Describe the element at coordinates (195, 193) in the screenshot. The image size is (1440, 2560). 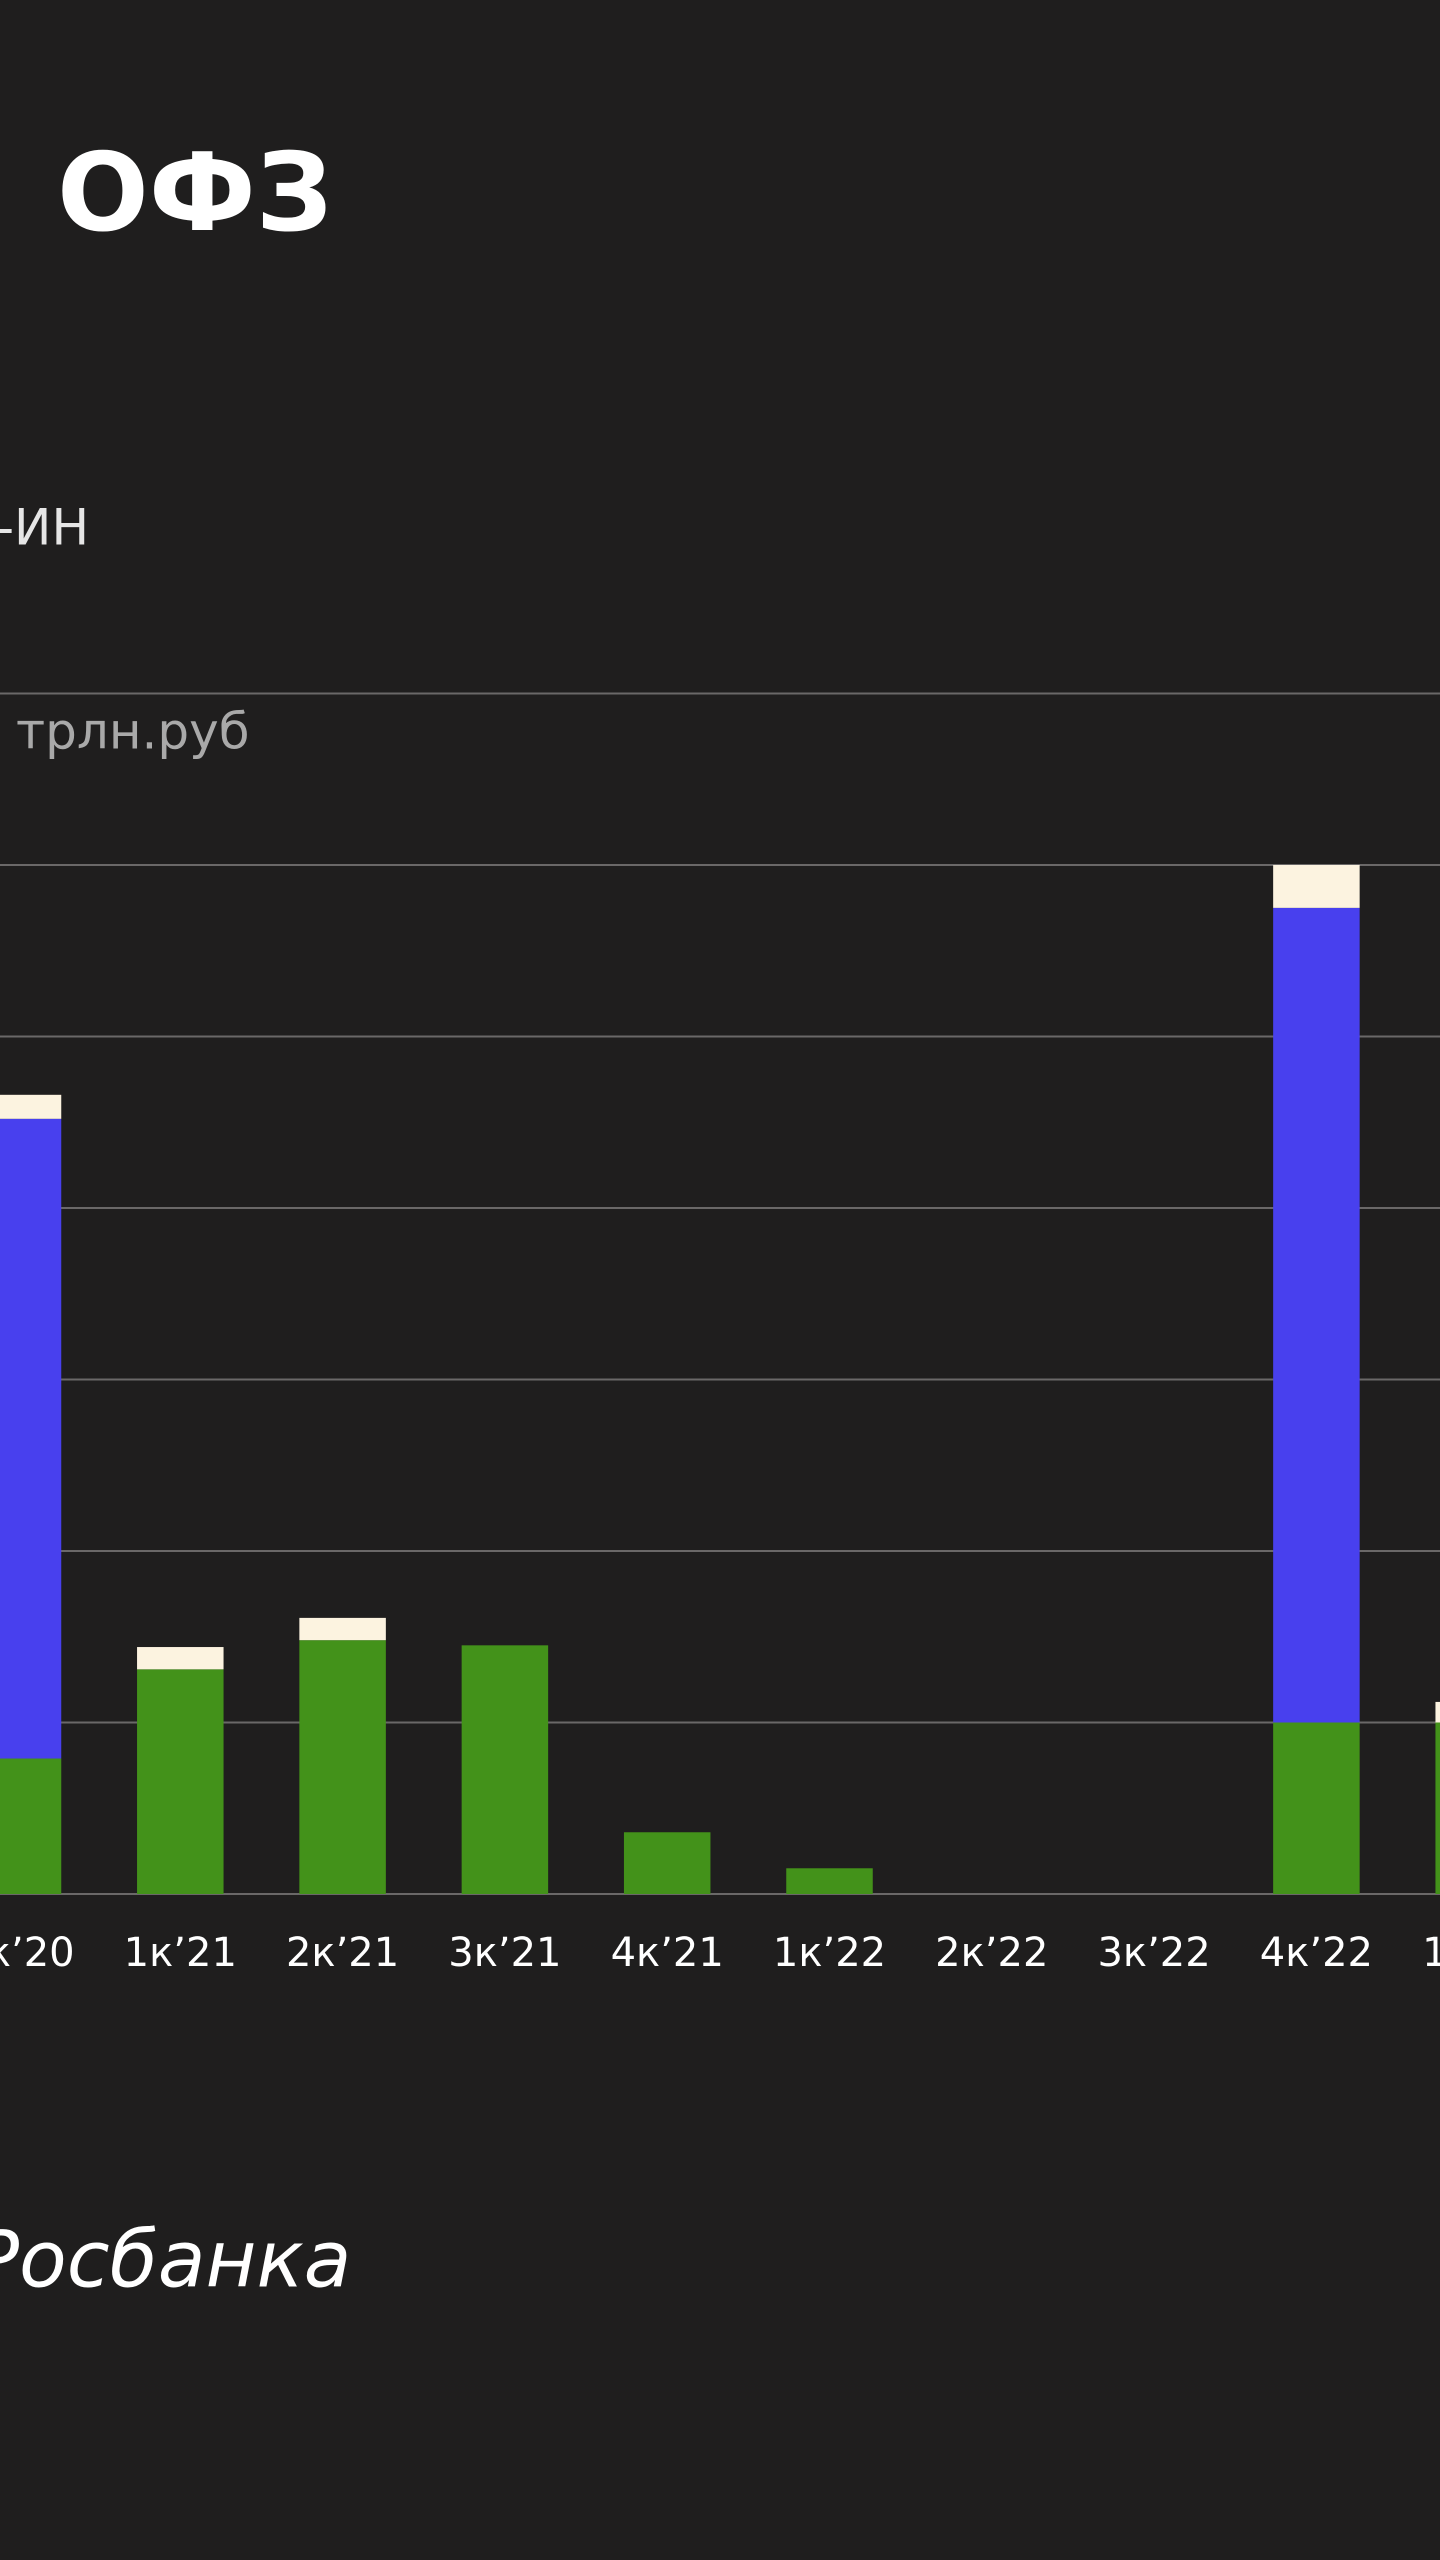
I see `chart-title: ОФЗ` at that location.